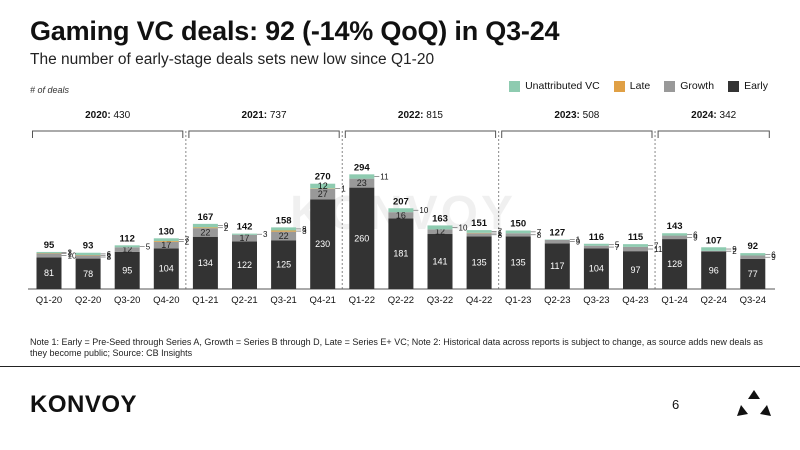 Image resolution: width=800 pixels, height=450 pixels. I want to click on x-tick-label: Q2-21, so click(244, 300).